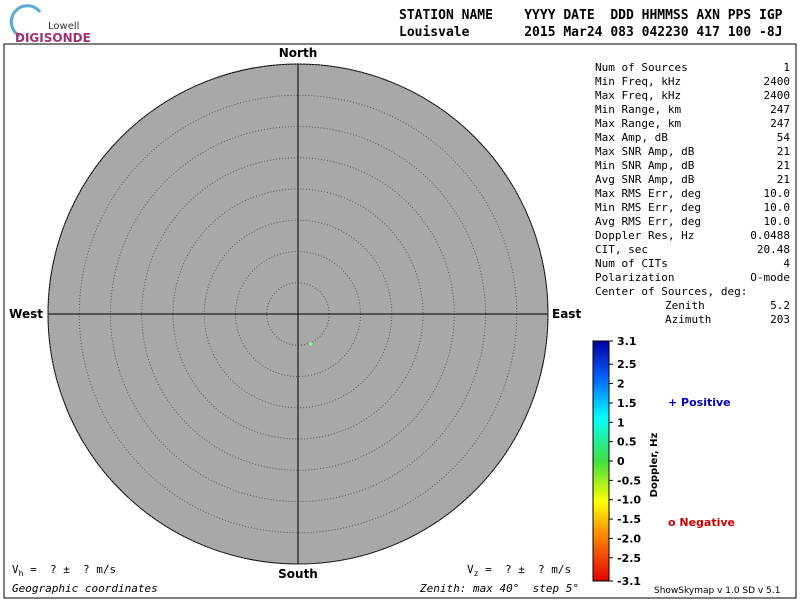 This screenshot has height=600, width=800. I want to click on colorbar-tick-label: -3.1, so click(629, 581).